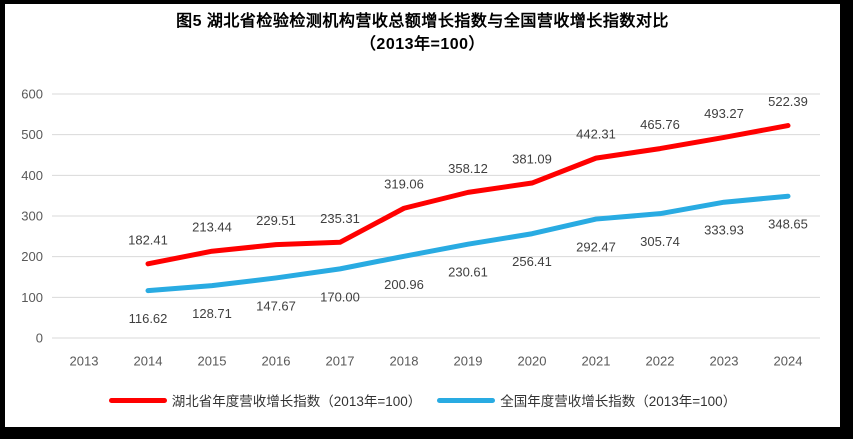 The image size is (853, 439). What do you see at coordinates (340, 218) in the screenshot?
I see `data-label: 235.31` at bounding box center [340, 218].